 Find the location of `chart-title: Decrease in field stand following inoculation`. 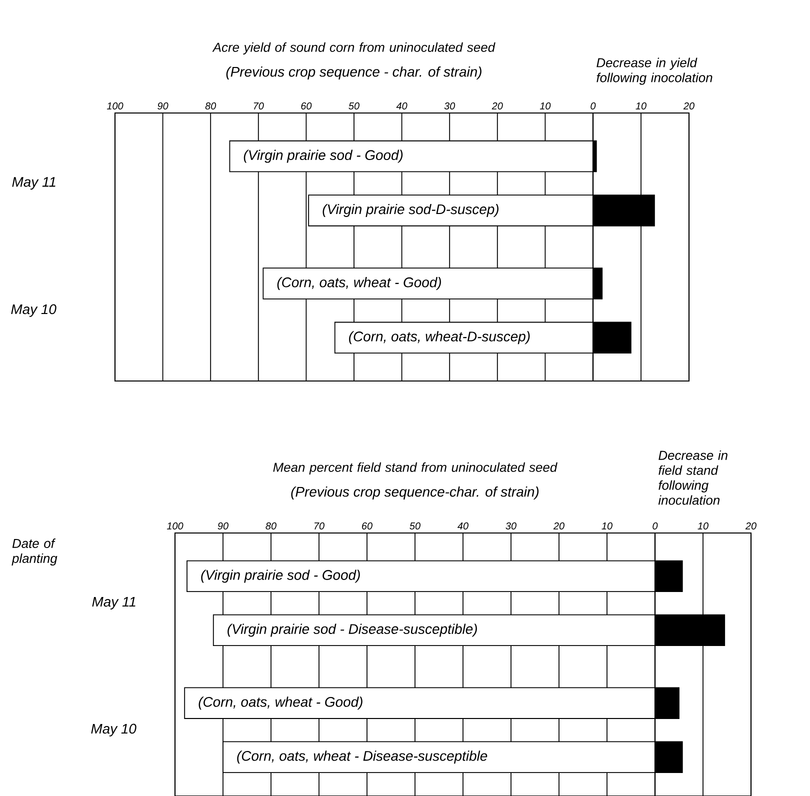

chart-title: Decrease in field stand following inoculation is located at coordinates (693, 477).